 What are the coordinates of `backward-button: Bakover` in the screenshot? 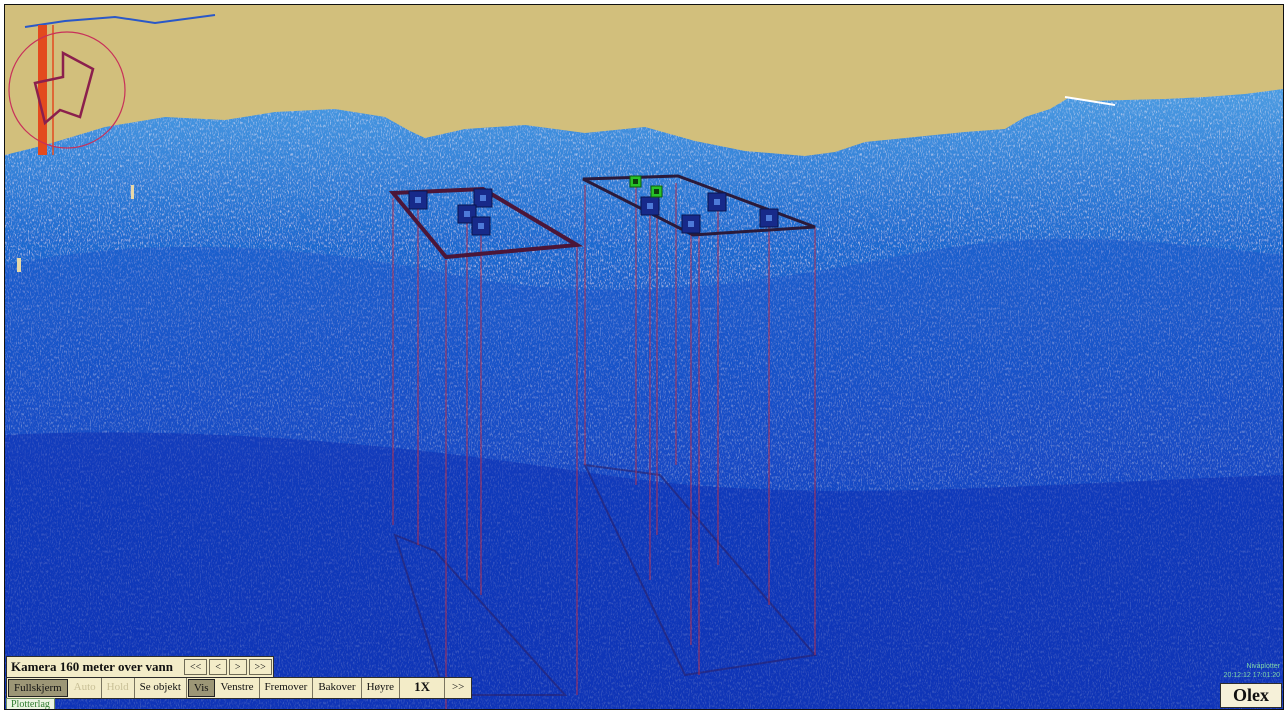 It's located at (337, 688).